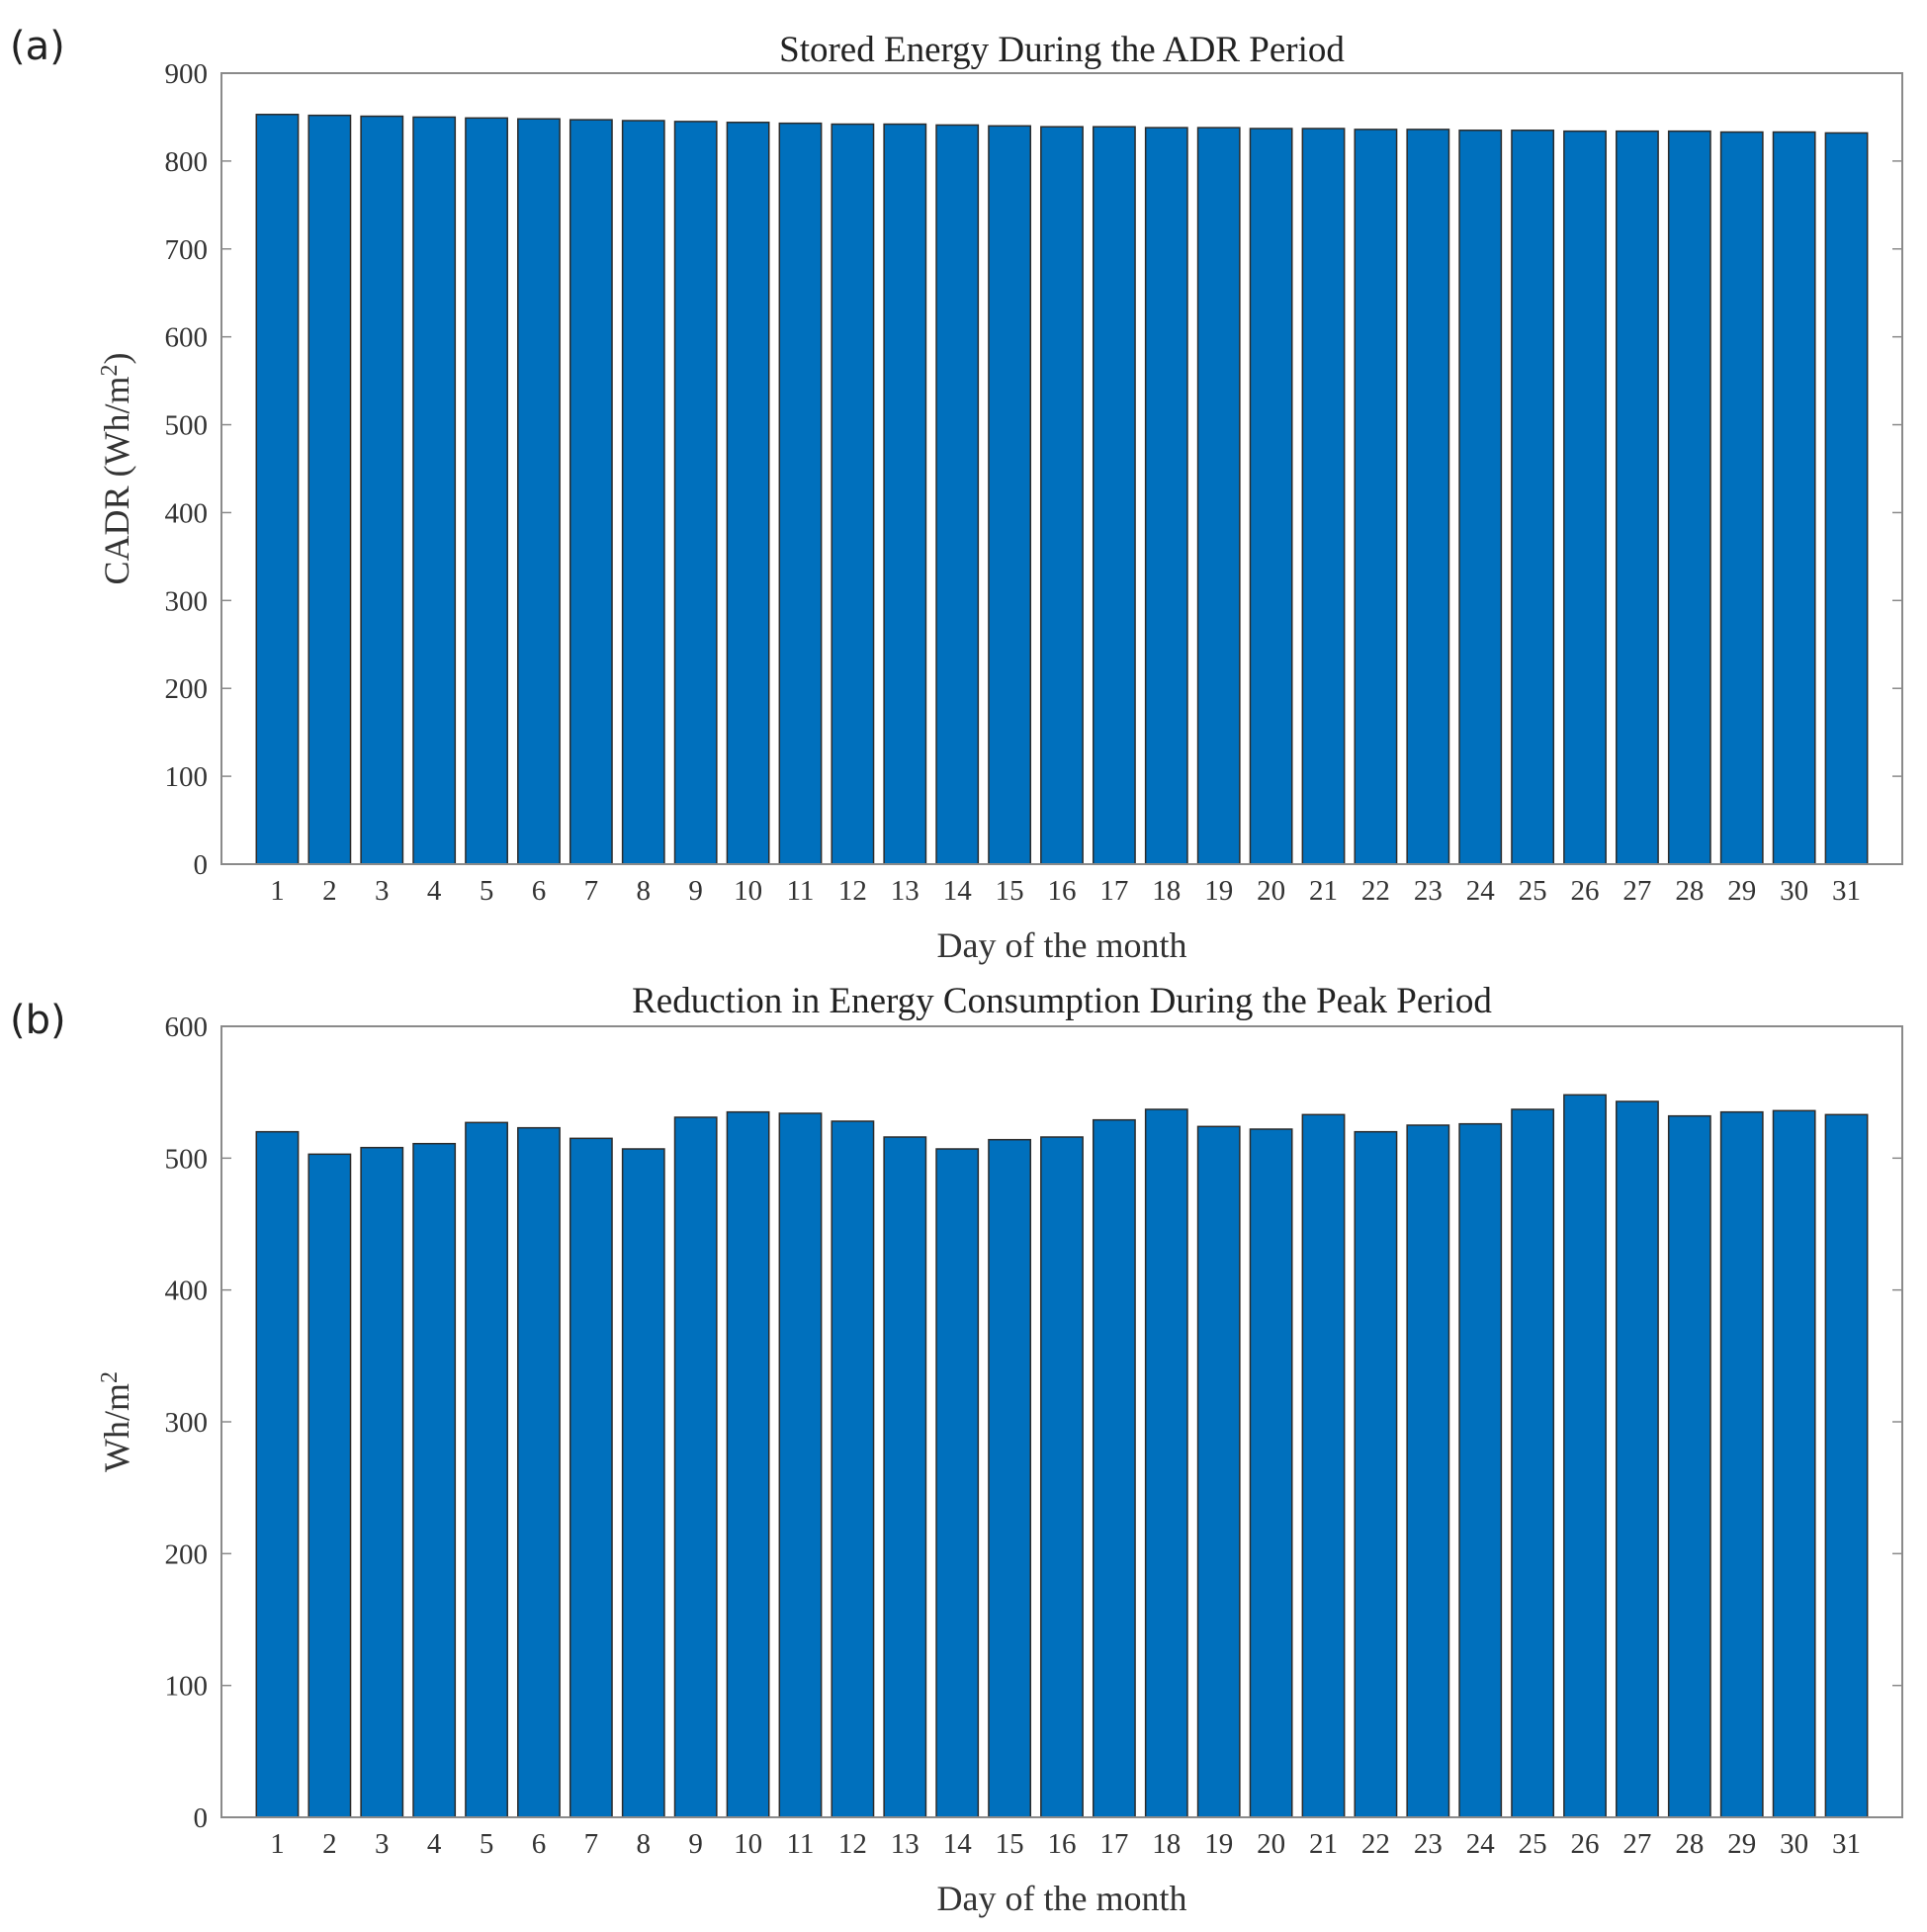 The width and height of the screenshot is (1927, 1932). Describe the element at coordinates (1010, 1844) in the screenshot. I see `chart-b-xtick-label: 15` at that location.